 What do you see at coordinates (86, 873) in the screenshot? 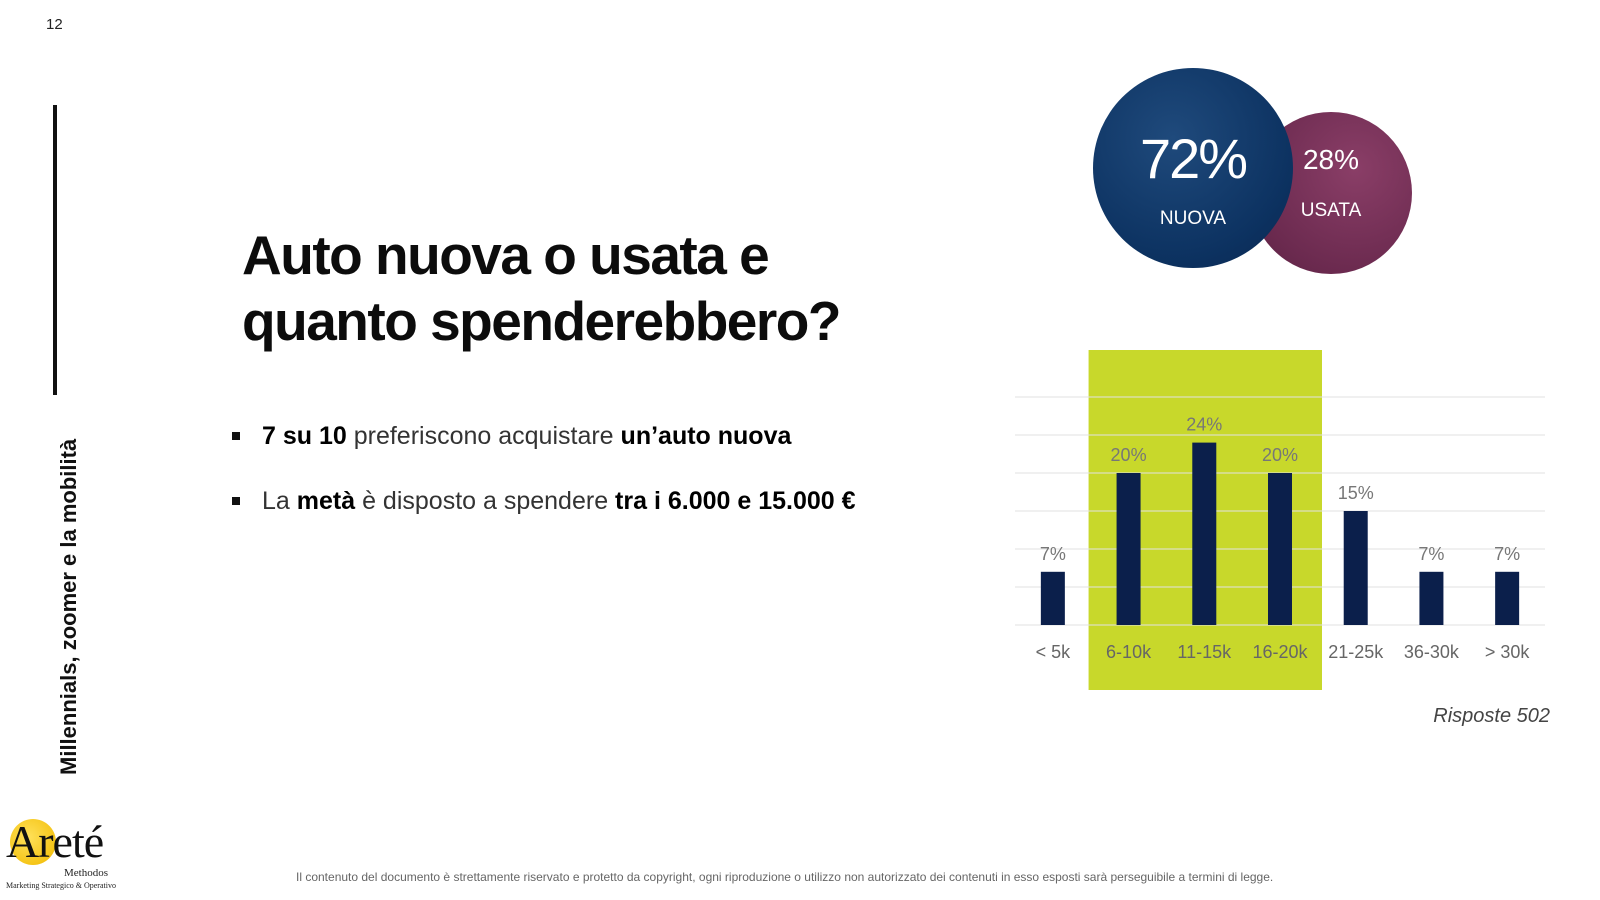
I see `logo-subtitle: Methodos` at bounding box center [86, 873].